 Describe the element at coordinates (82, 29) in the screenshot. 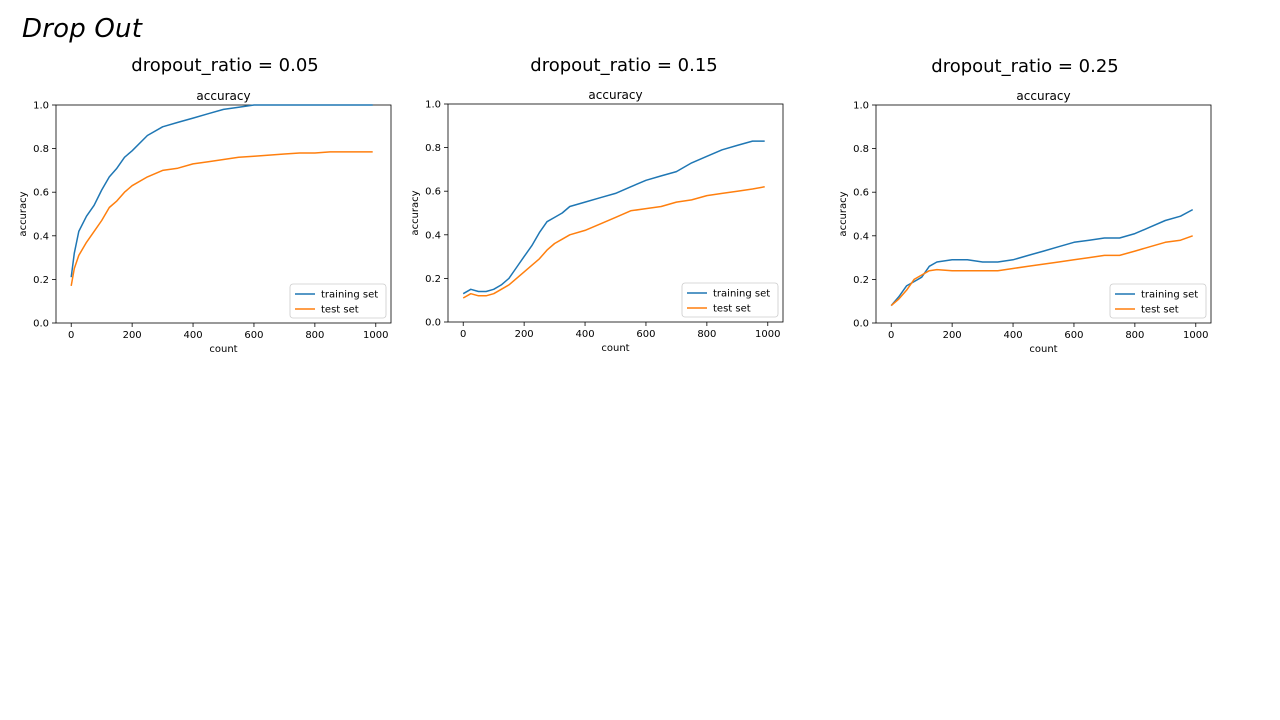

I see `slide-title: Drop Out` at that location.